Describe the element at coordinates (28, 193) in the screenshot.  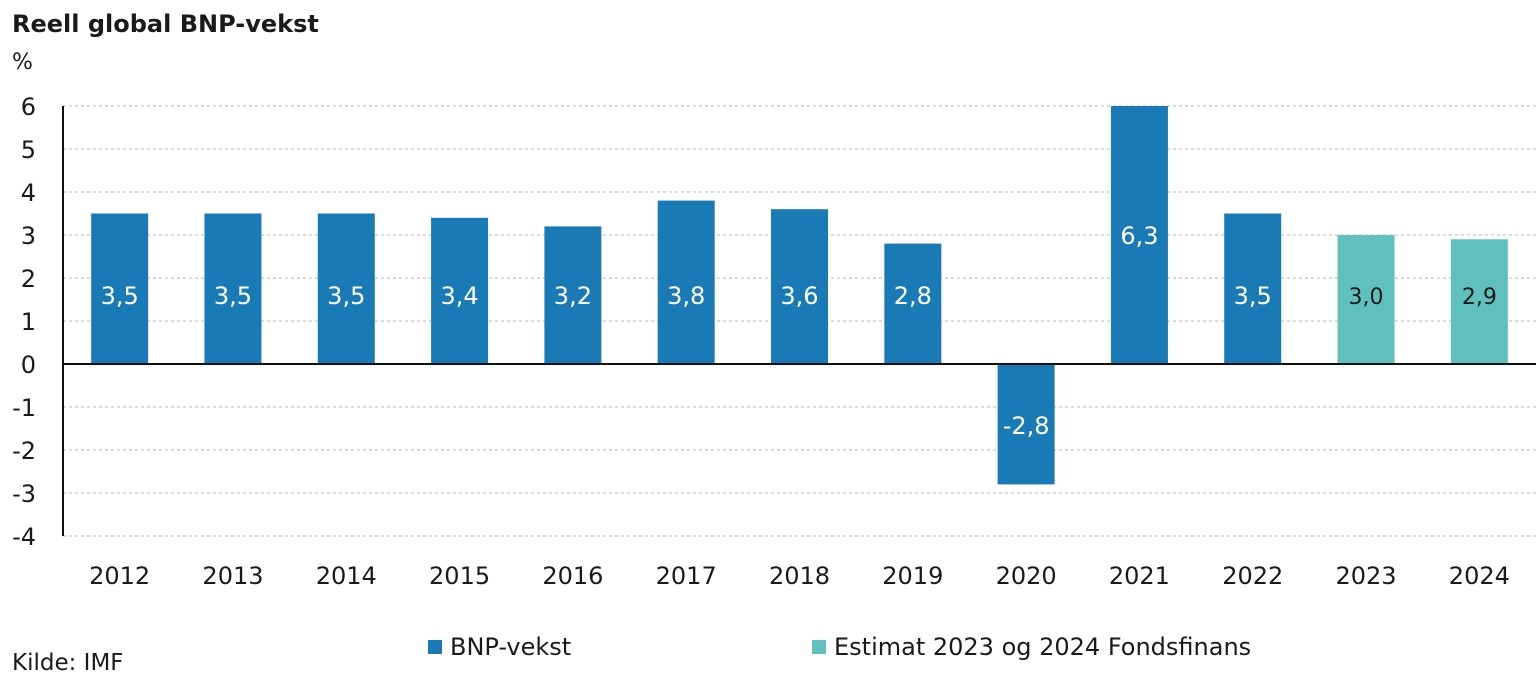
I see `y-tick-label: 4` at that location.